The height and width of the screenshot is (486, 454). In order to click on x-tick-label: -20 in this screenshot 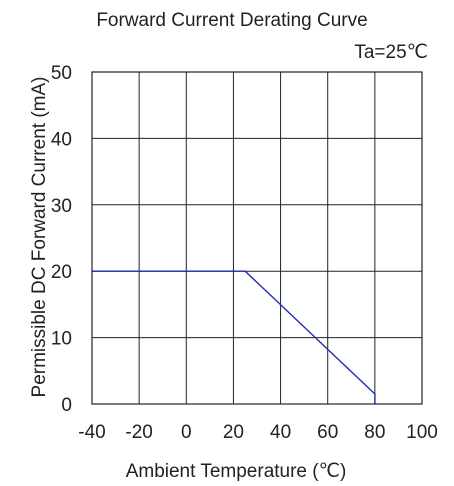, I will do `click(138, 432)`.